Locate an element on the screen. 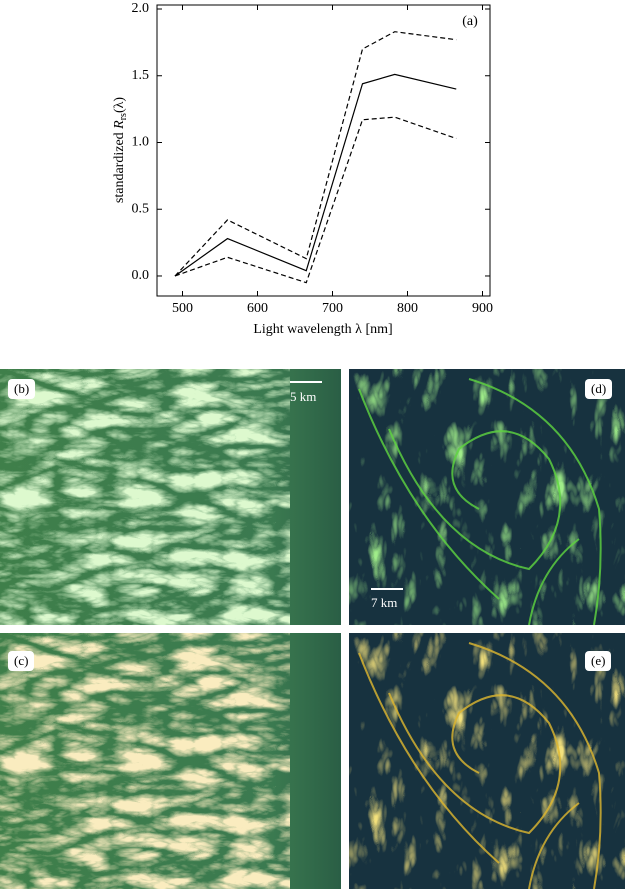 The width and height of the screenshot is (625, 894). x-tick-label: 800 is located at coordinates (407, 308).